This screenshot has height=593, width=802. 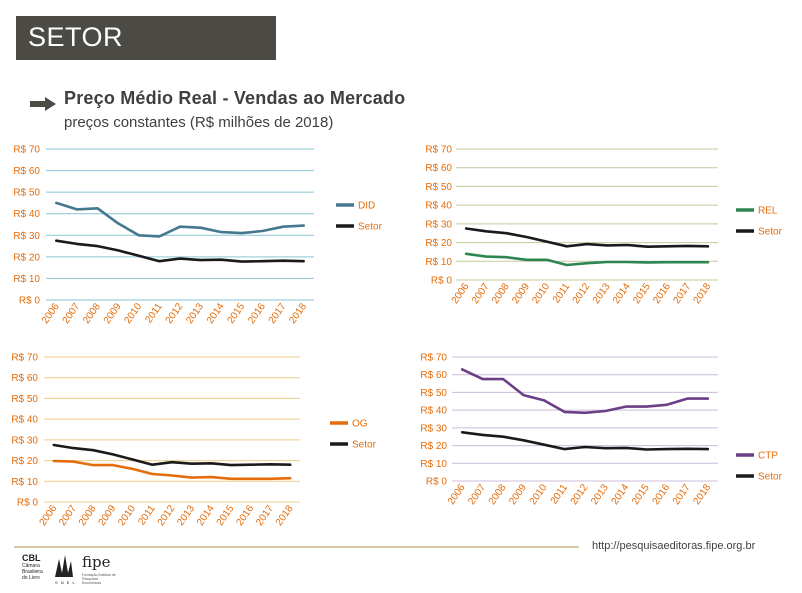 What do you see at coordinates (88, 515) in the screenshot?
I see `og-xtick-label: 2008` at bounding box center [88, 515].